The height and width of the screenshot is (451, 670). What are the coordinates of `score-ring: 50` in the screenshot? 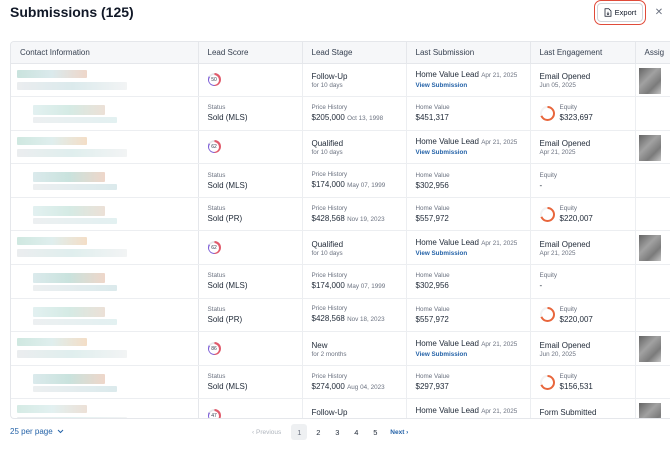 It's located at (214, 80).